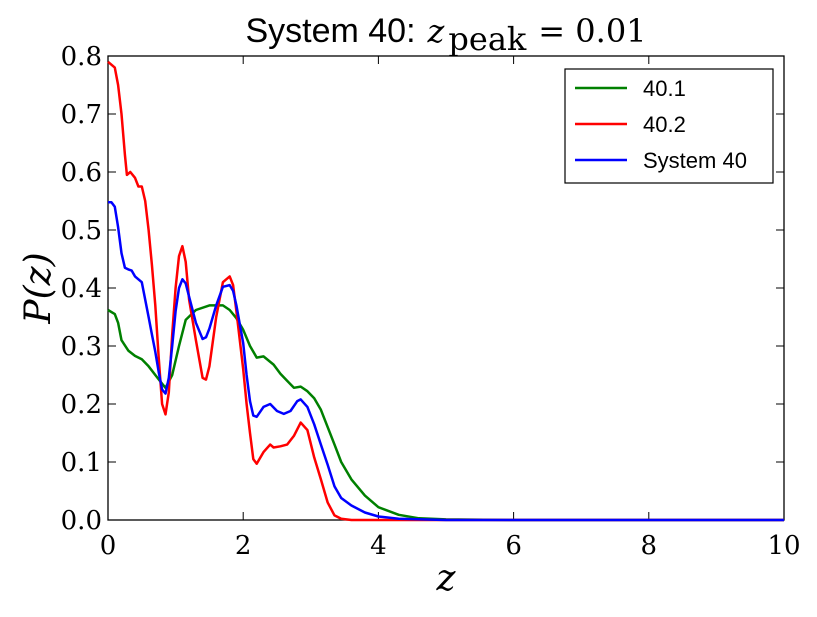 The image size is (817, 617). What do you see at coordinates (81, 463) in the screenshot?
I see `y-tick-label: 0.1` at bounding box center [81, 463].